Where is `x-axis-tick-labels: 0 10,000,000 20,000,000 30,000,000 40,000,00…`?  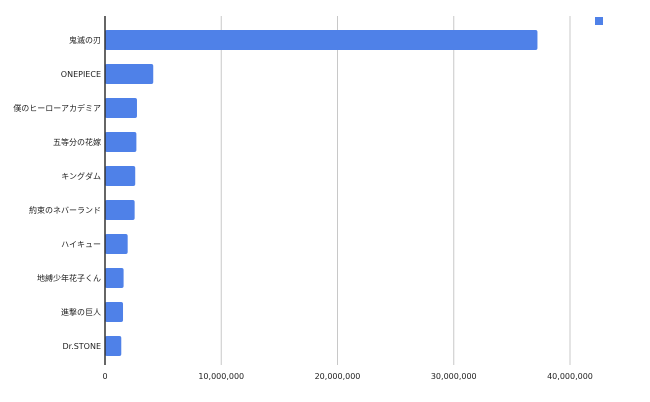 x-axis-tick-labels: 0 10,000,000 20,000,000 30,000,000 40,000,00… is located at coordinates (347, 376).